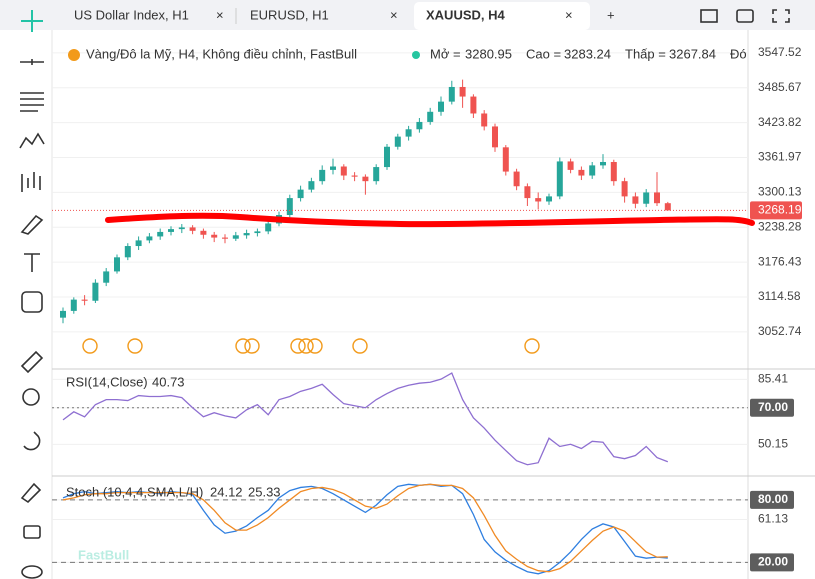  What do you see at coordinates (32, 102) in the screenshot?
I see `fib-tool` at bounding box center [32, 102].